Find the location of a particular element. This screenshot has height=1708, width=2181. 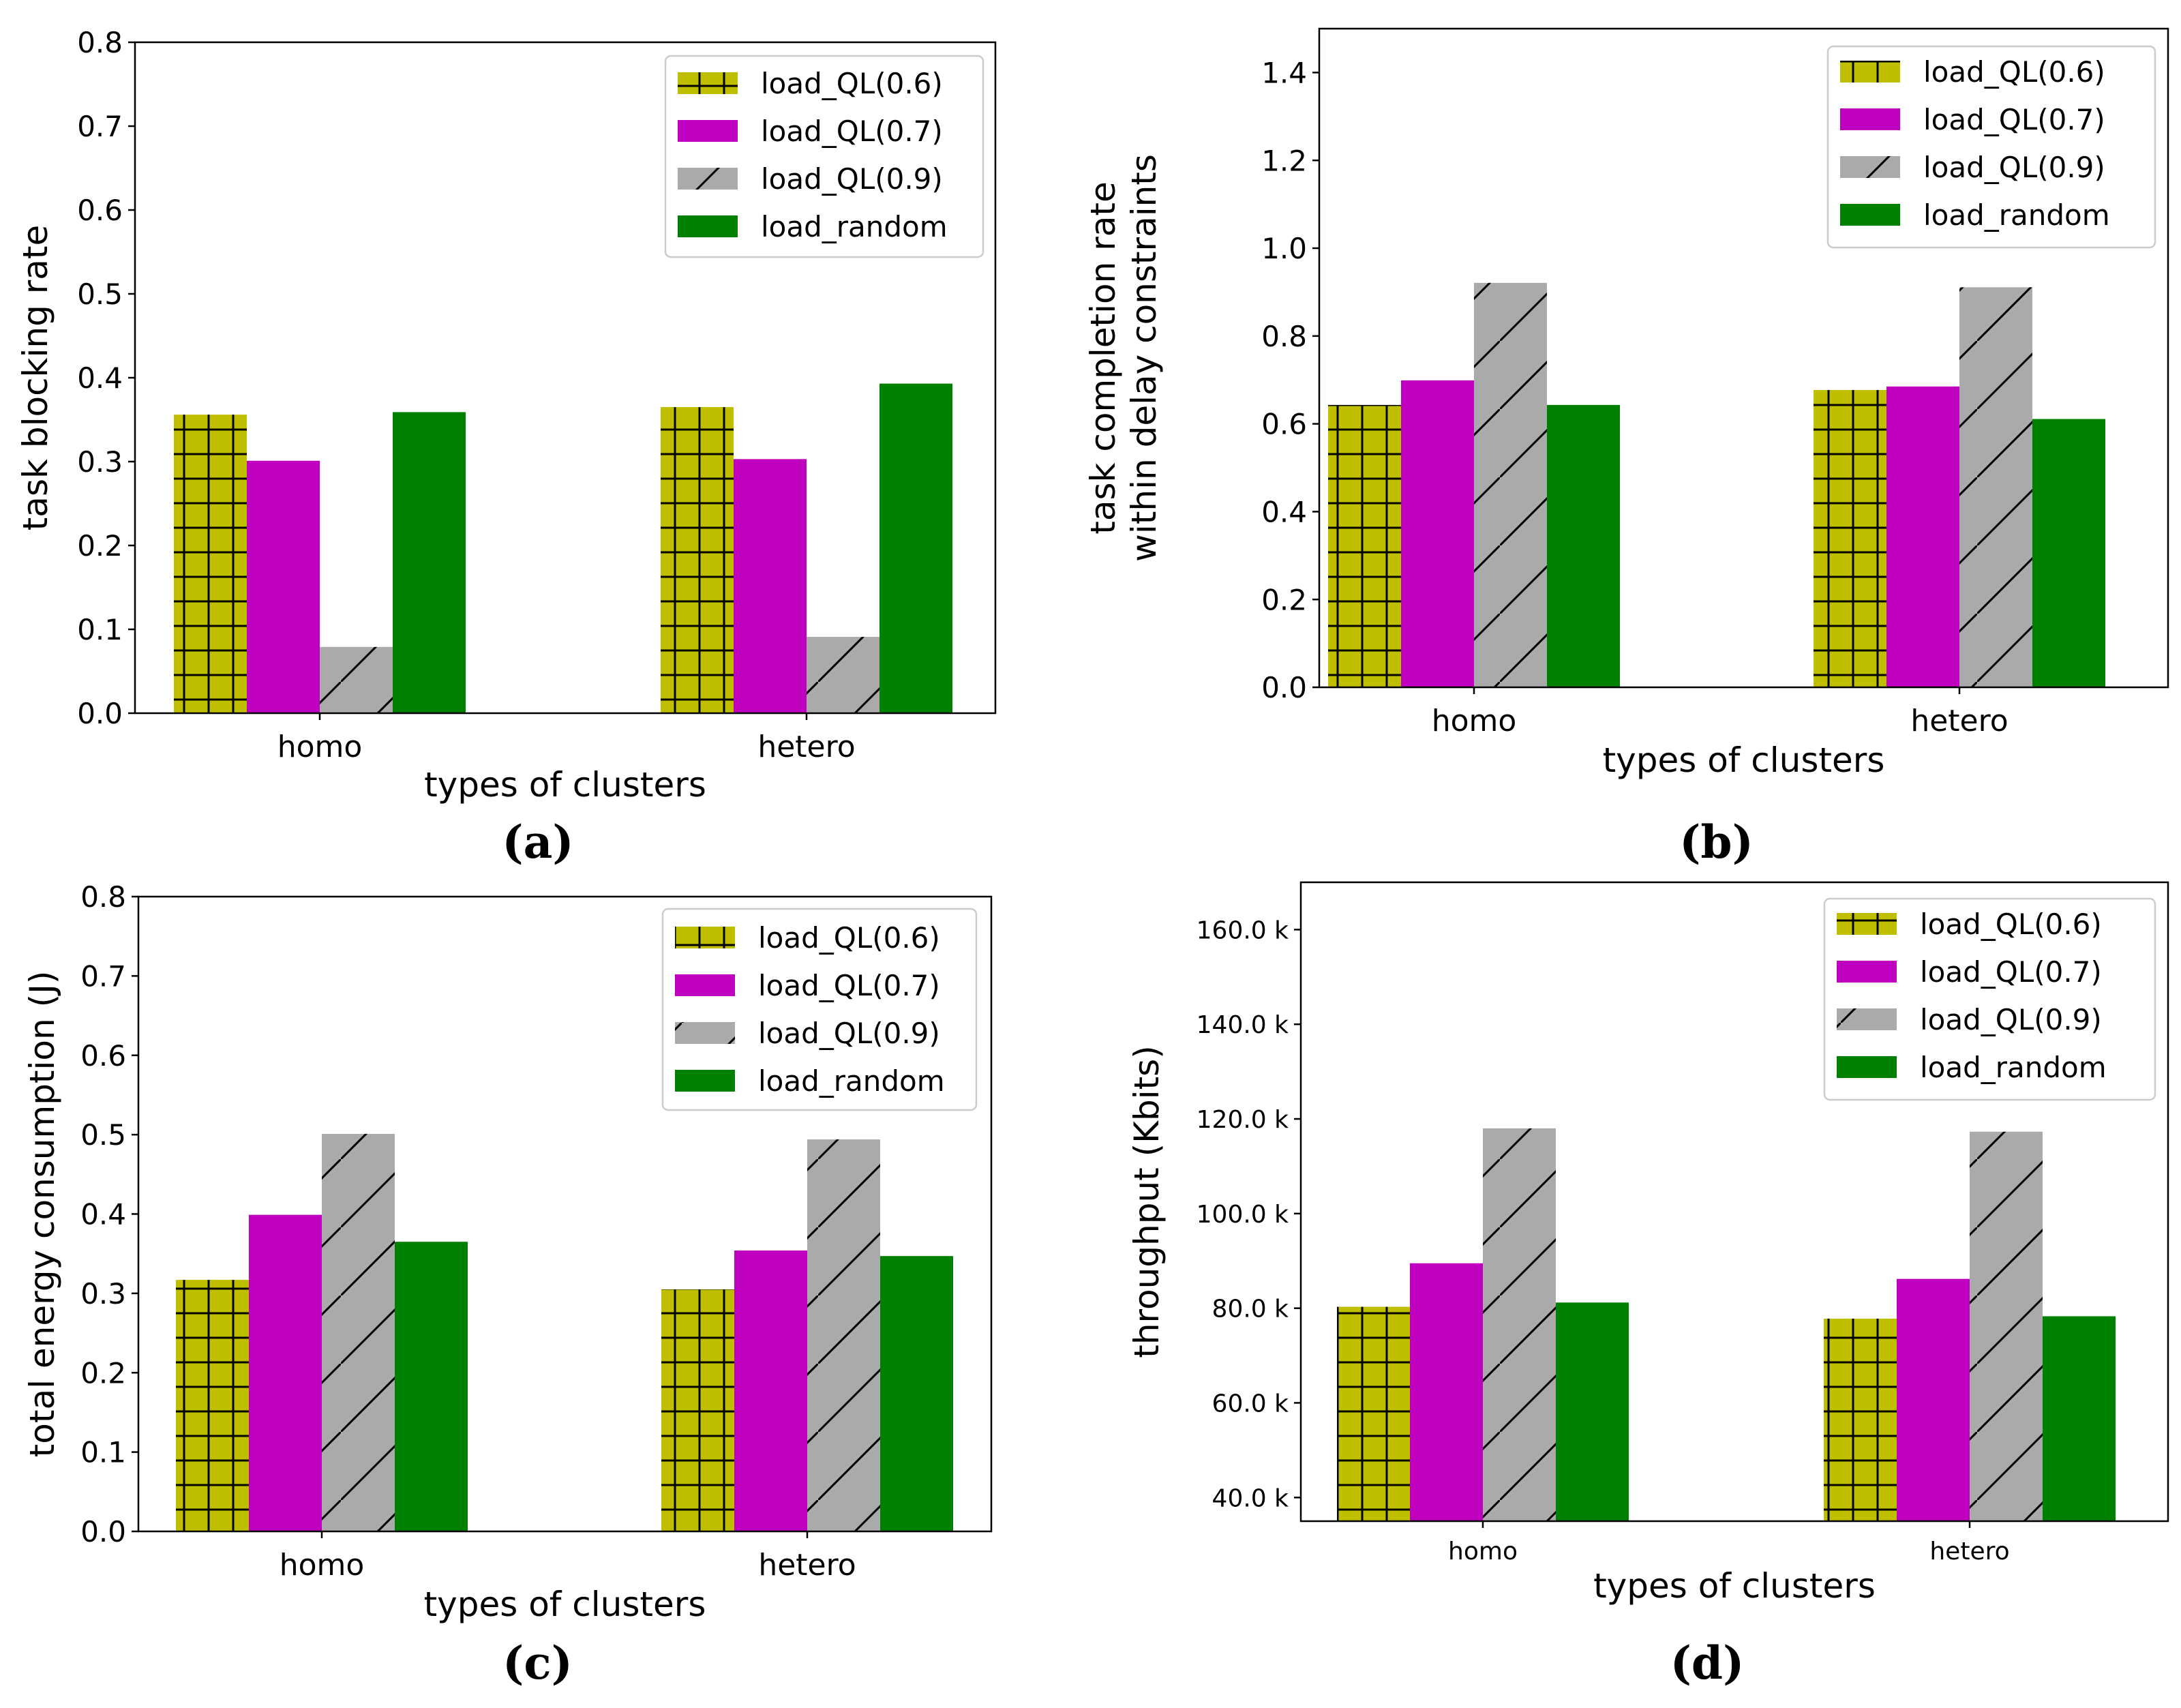

y-tick-label: 0.7 is located at coordinates (100, 126).